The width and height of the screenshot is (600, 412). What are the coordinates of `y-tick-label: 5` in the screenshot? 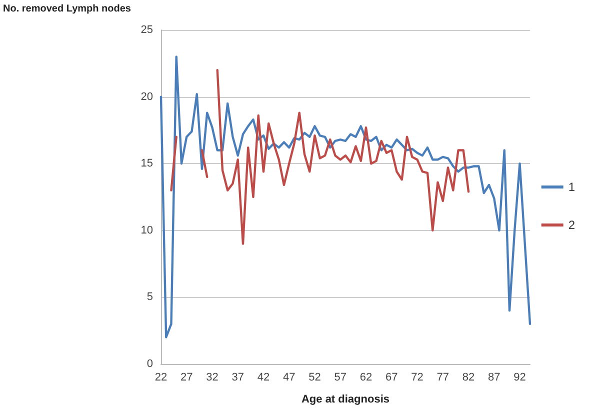 It's located at (149, 297).